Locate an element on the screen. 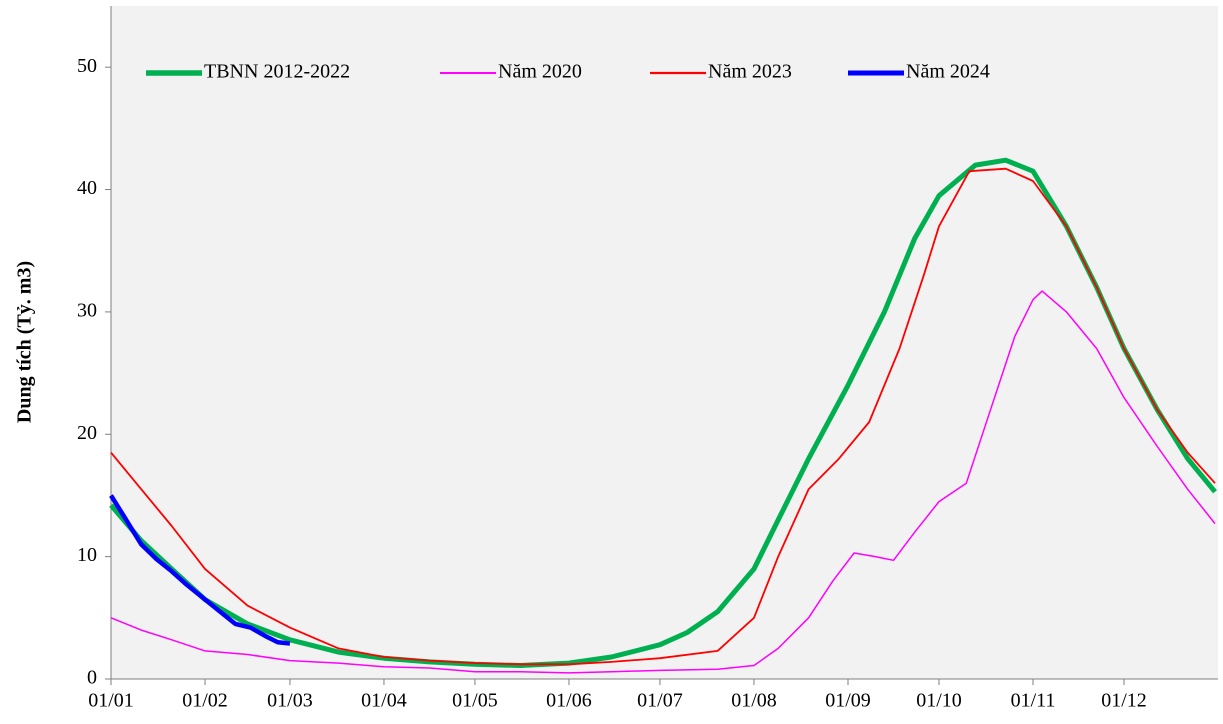 The height and width of the screenshot is (724, 1223). series-line is located at coordinates (200, 570).